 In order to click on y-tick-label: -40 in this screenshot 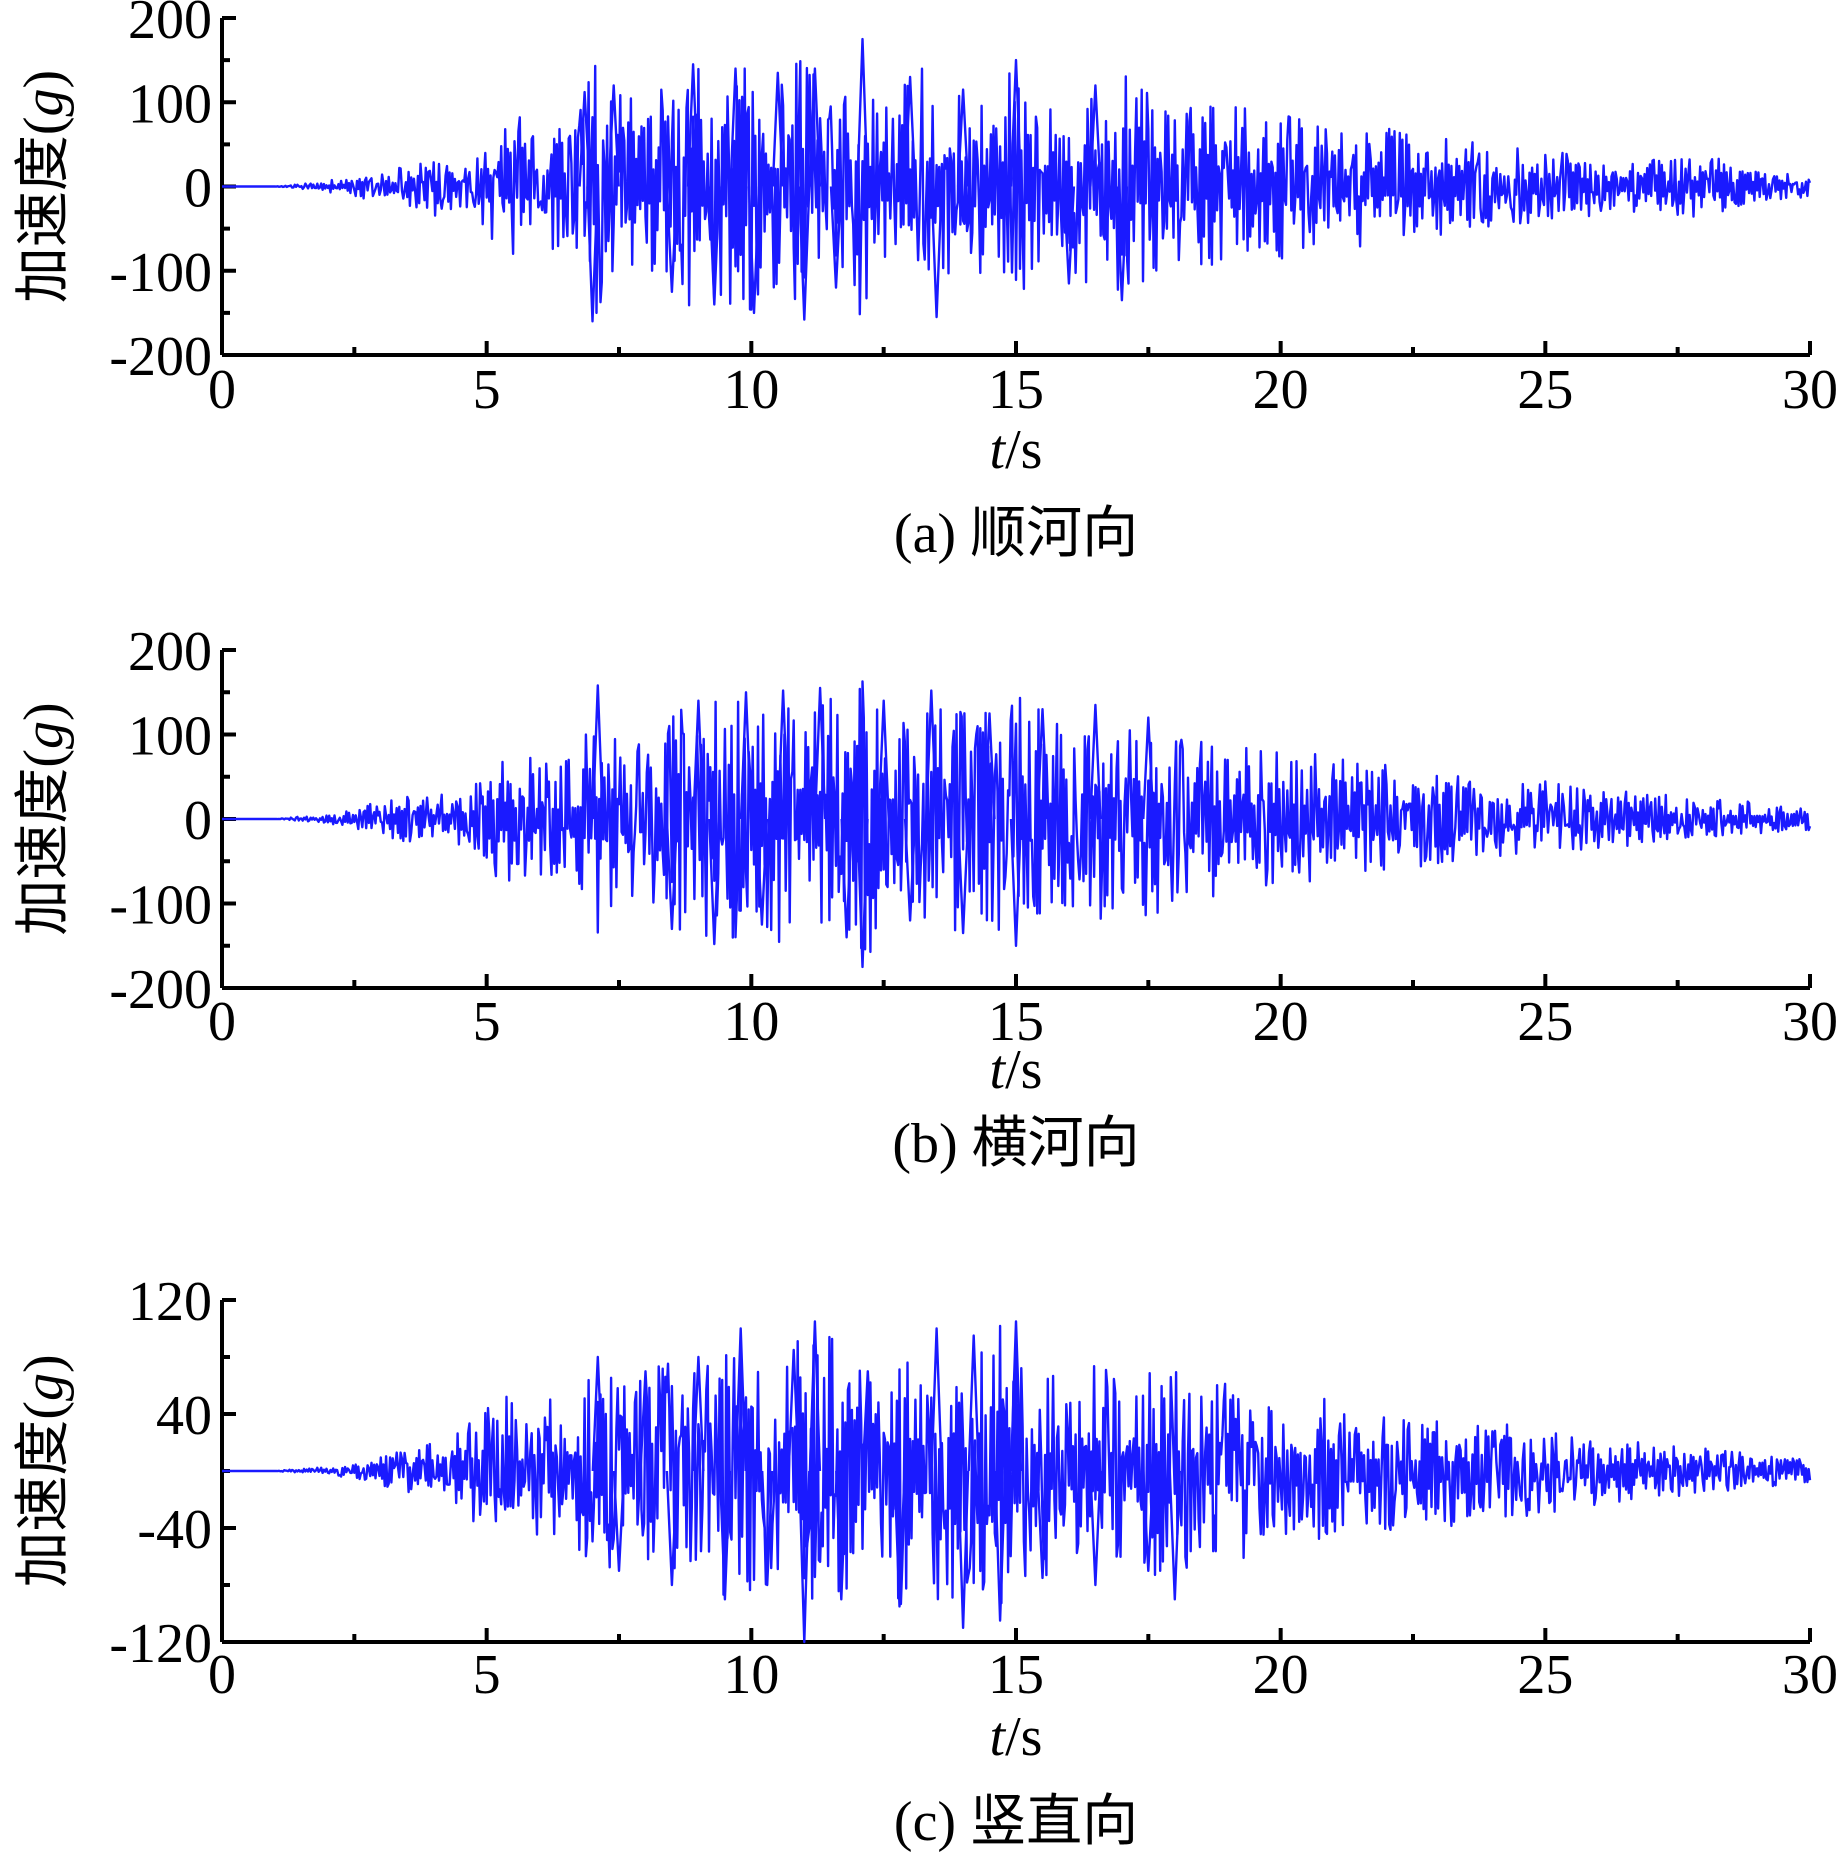, I will do `click(174, 1530)`.